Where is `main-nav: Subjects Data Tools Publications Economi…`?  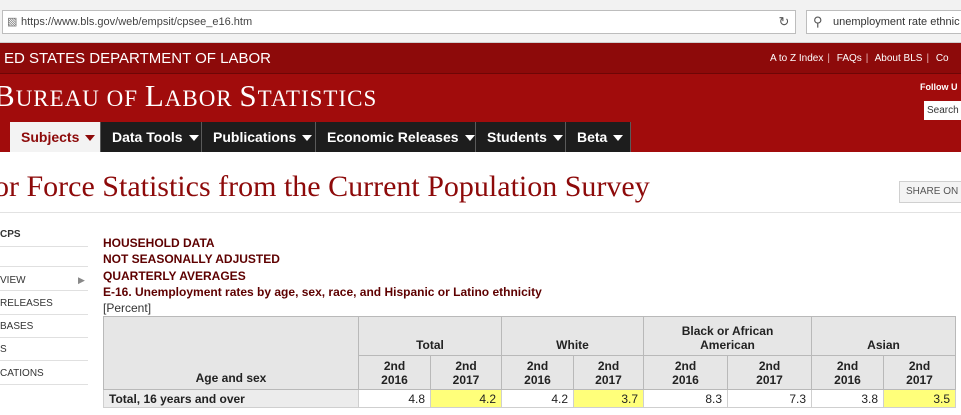
main-nav: Subjects Data Tools Publications Economi… is located at coordinates (480, 137).